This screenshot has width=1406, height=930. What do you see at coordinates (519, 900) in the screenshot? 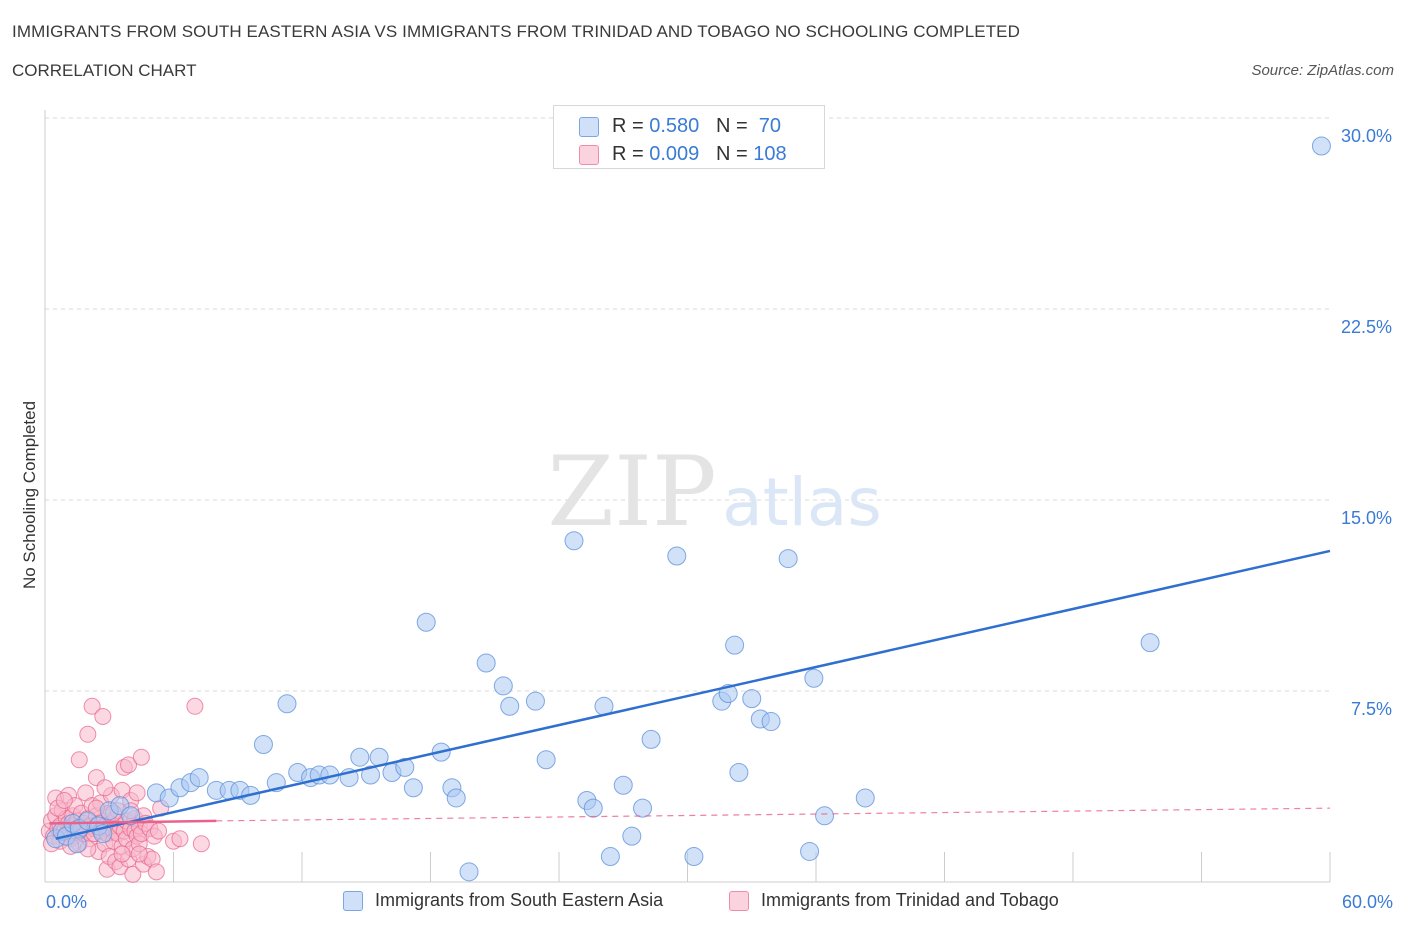
I see `legend-bottom-label-sea: Immigrants from South Eastern Asia` at bounding box center [519, 900].